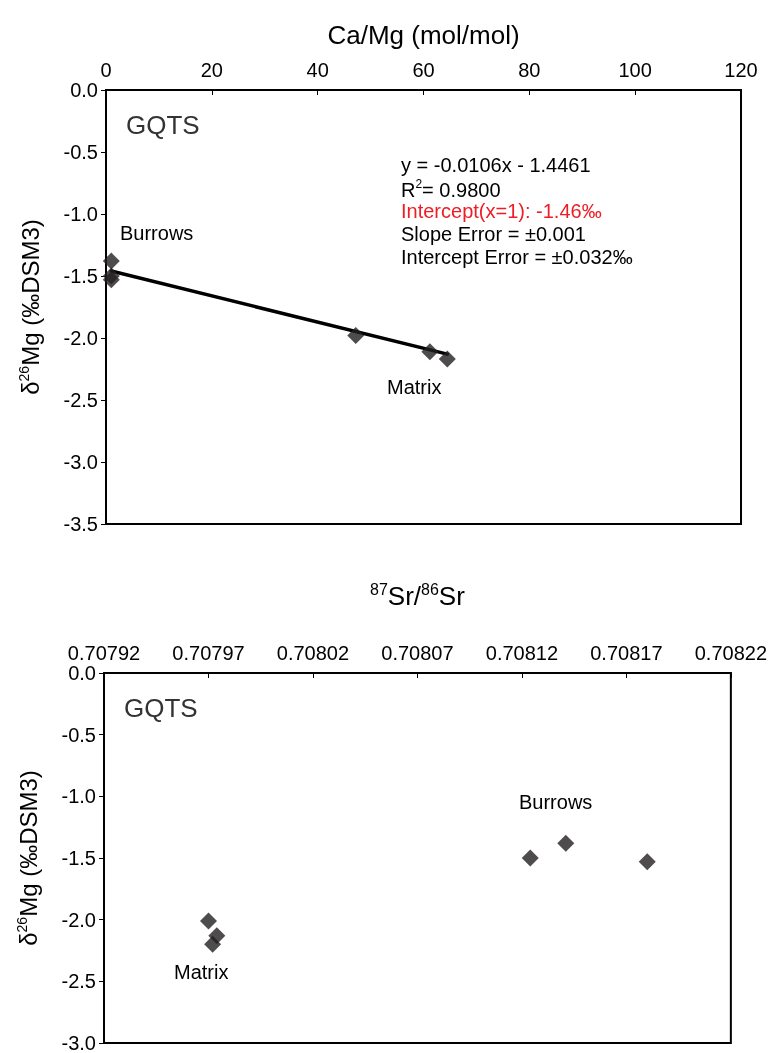  Describe the element at coordinates (496, 165) in the screenshot. I see `annotation: y = -0.0106x - 1.4461` at that location.